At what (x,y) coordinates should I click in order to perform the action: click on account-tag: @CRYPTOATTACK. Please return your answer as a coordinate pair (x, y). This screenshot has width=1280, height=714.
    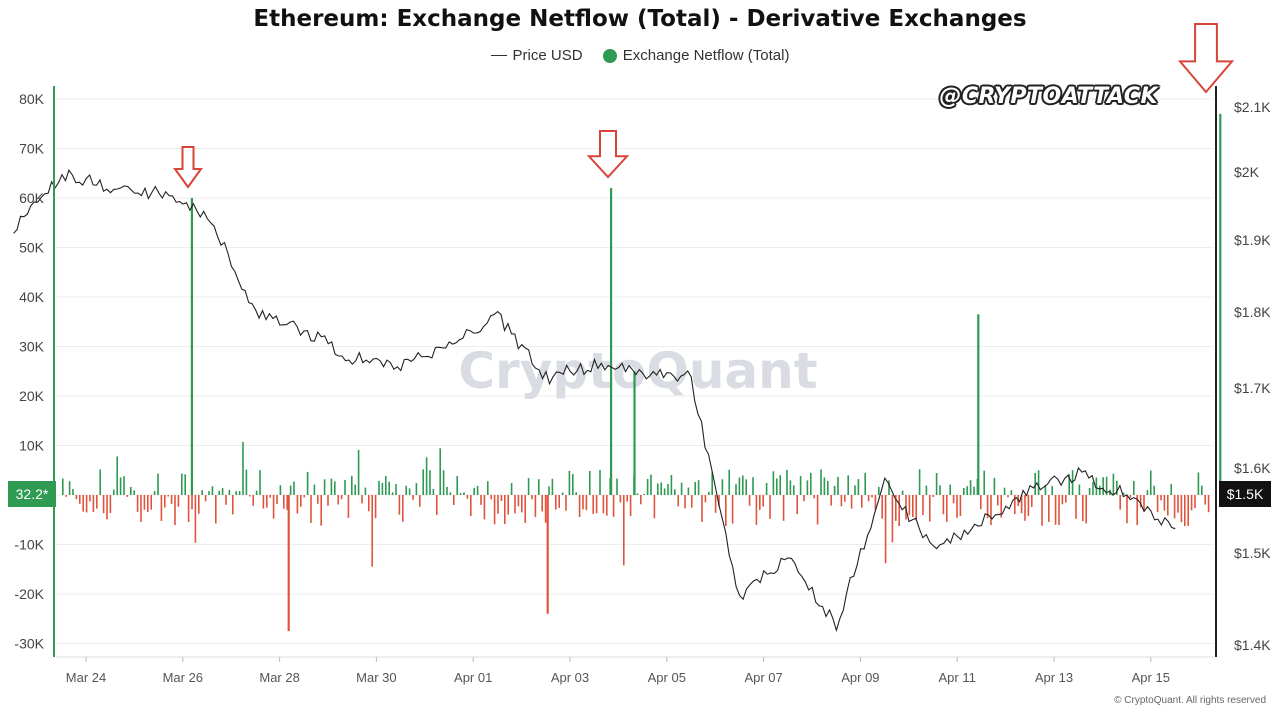
    Looking at the image, I should click on (1048, 96).